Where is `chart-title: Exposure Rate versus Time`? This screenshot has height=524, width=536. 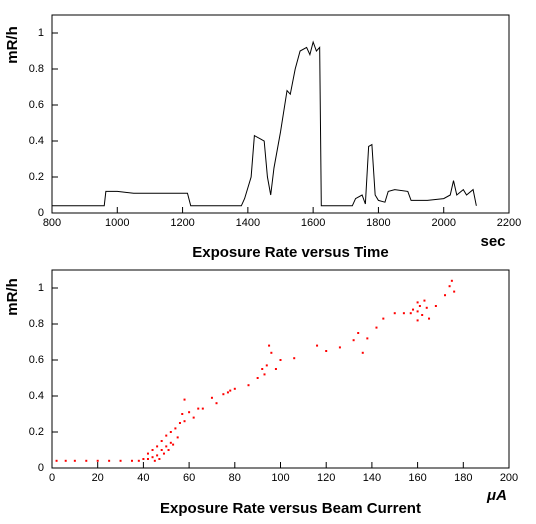 chart-title: Exposure Rate versus Time is located at coordinates (290, 252).